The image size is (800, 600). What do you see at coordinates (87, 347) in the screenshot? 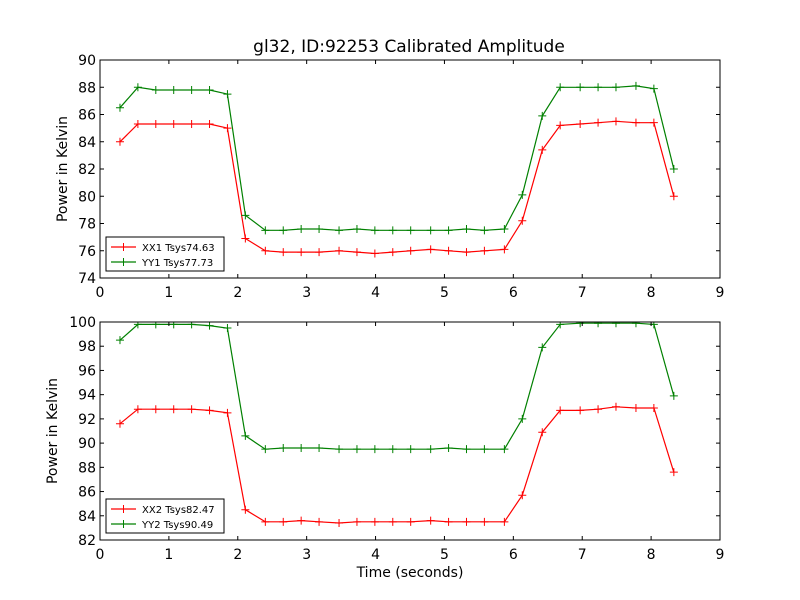
I see `y-tick-label: 98` at bounding box center [87, 347].